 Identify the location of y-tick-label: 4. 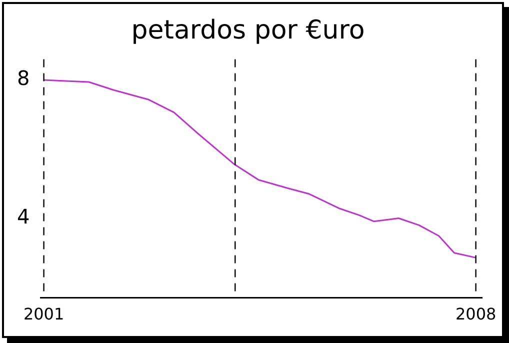
(23, 216).